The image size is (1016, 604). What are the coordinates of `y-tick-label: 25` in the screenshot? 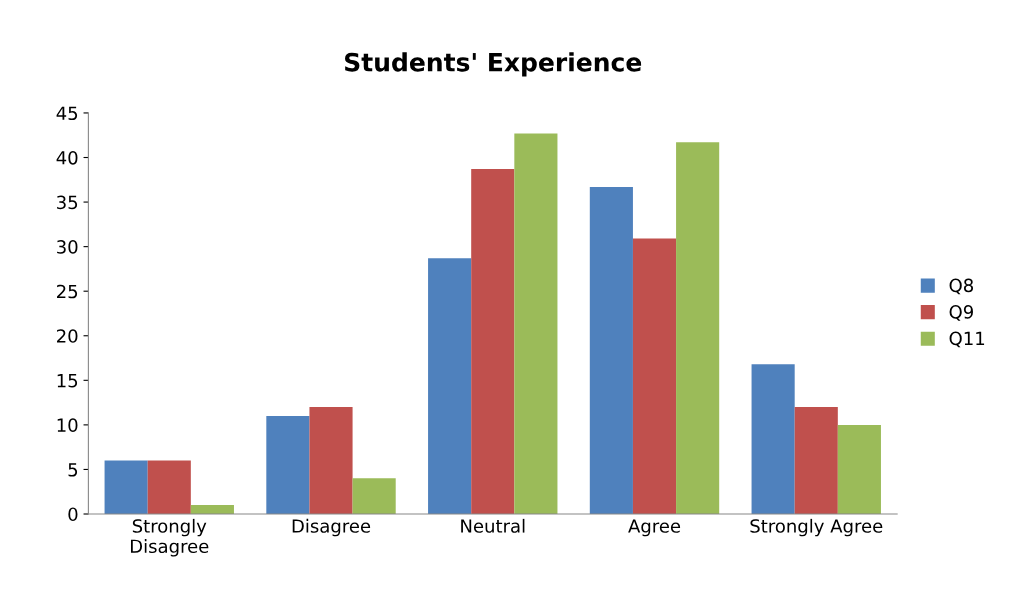 It's located at (67, 291).